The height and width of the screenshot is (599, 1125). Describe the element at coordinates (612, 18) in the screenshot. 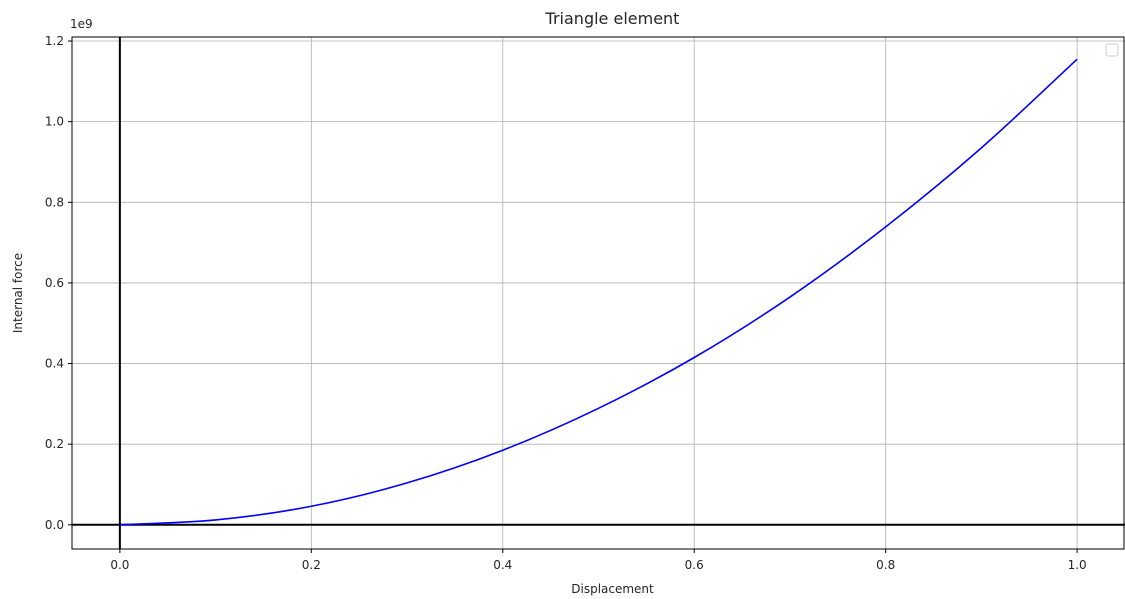

I see `chart-title: Triangle element` at that location.